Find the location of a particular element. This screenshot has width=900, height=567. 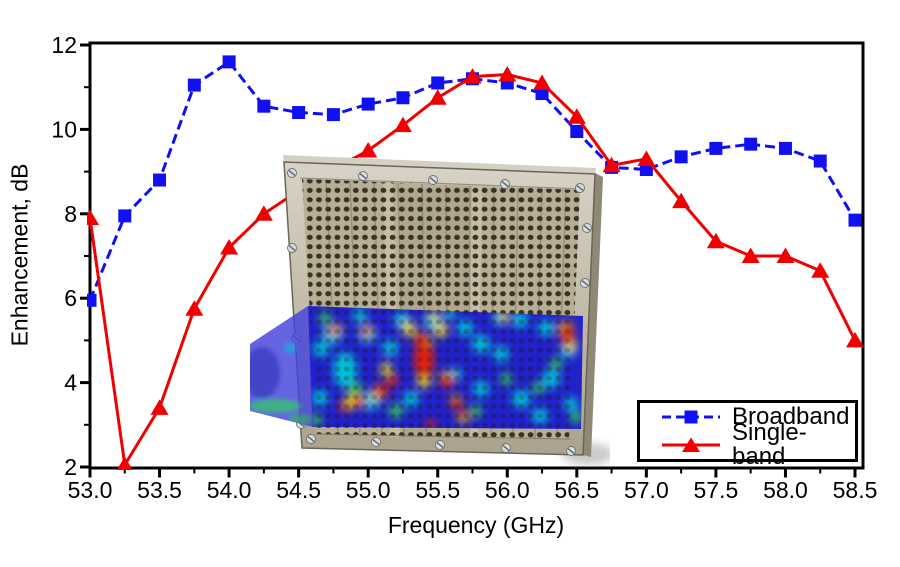

x-tick-label: 57.0 is located at coordinates (646, 490).